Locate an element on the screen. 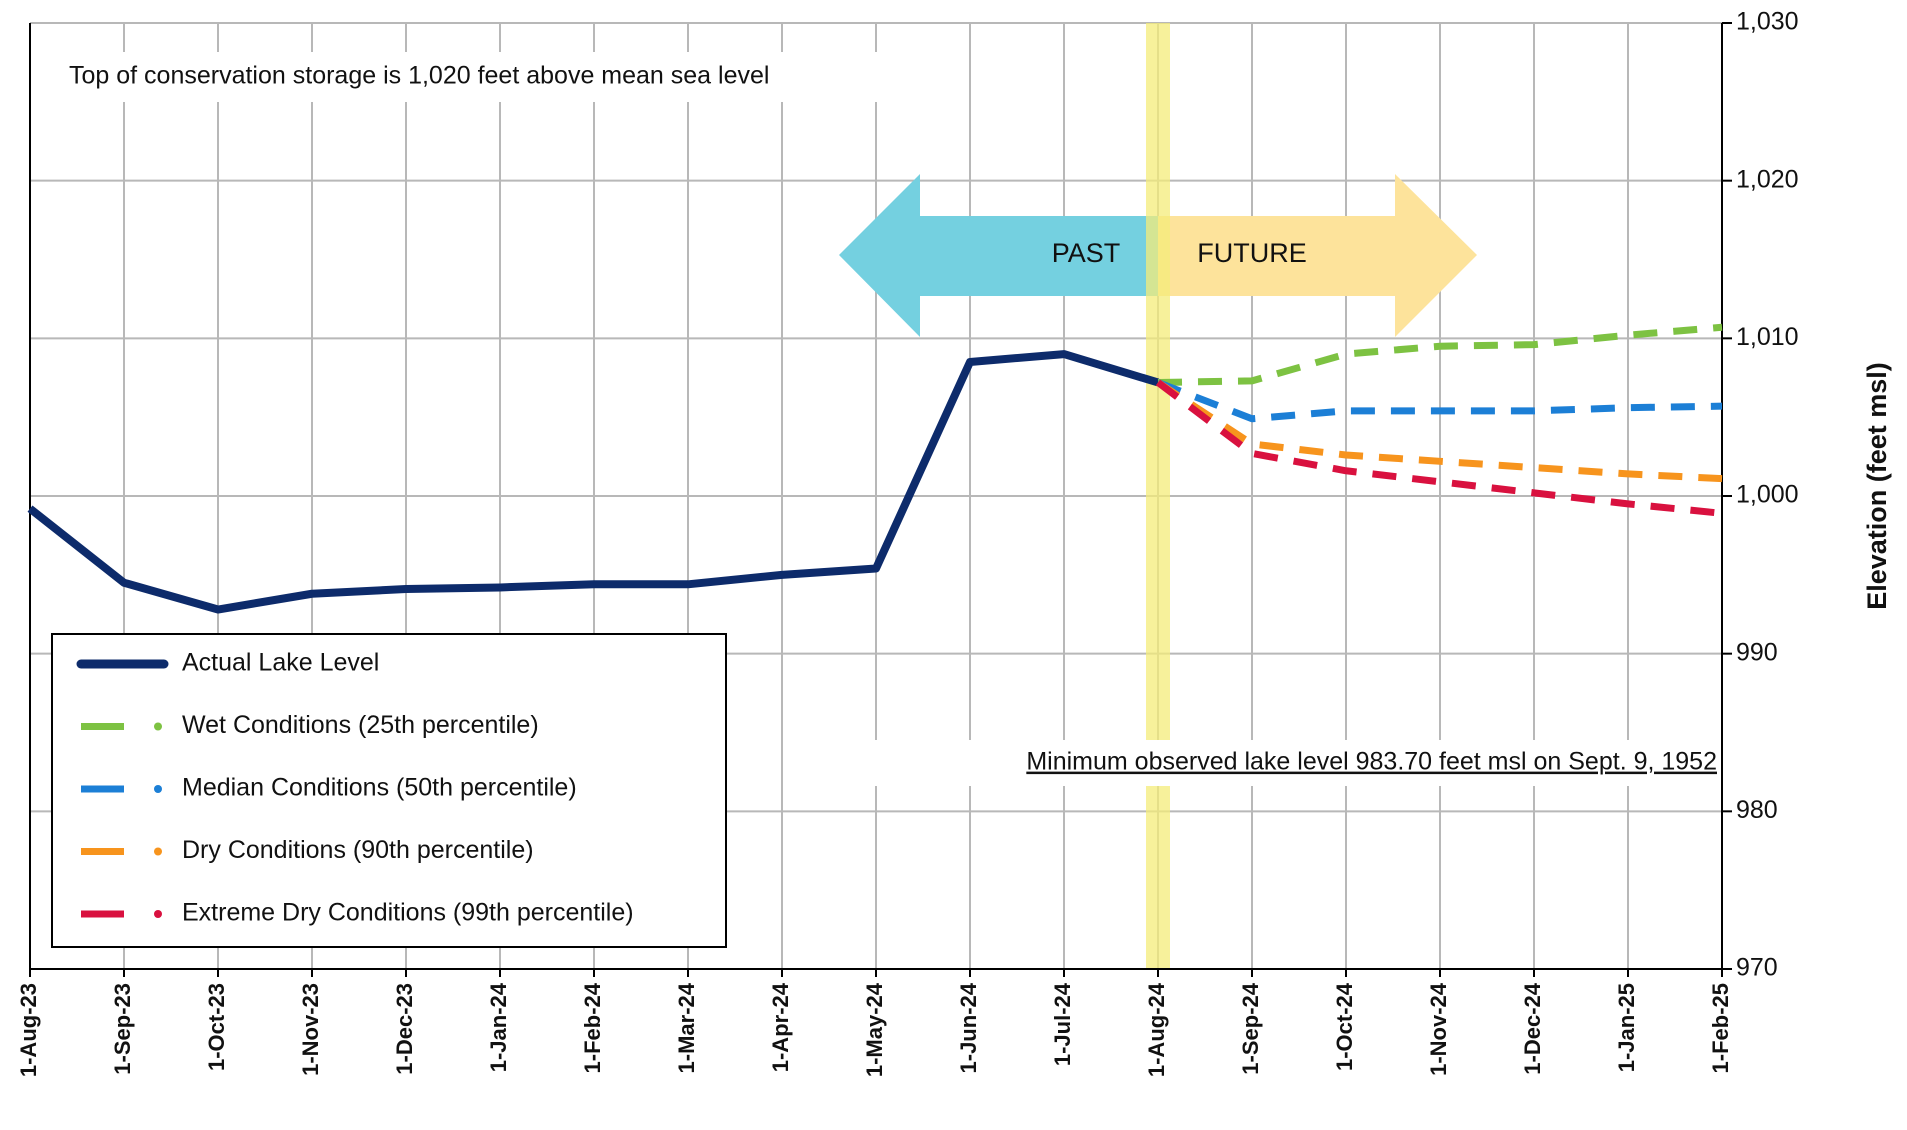 The height and width of the screenshot is (1130, 1907). x-tick-label: 1-May-24 is located at coordinates (874, 1029).